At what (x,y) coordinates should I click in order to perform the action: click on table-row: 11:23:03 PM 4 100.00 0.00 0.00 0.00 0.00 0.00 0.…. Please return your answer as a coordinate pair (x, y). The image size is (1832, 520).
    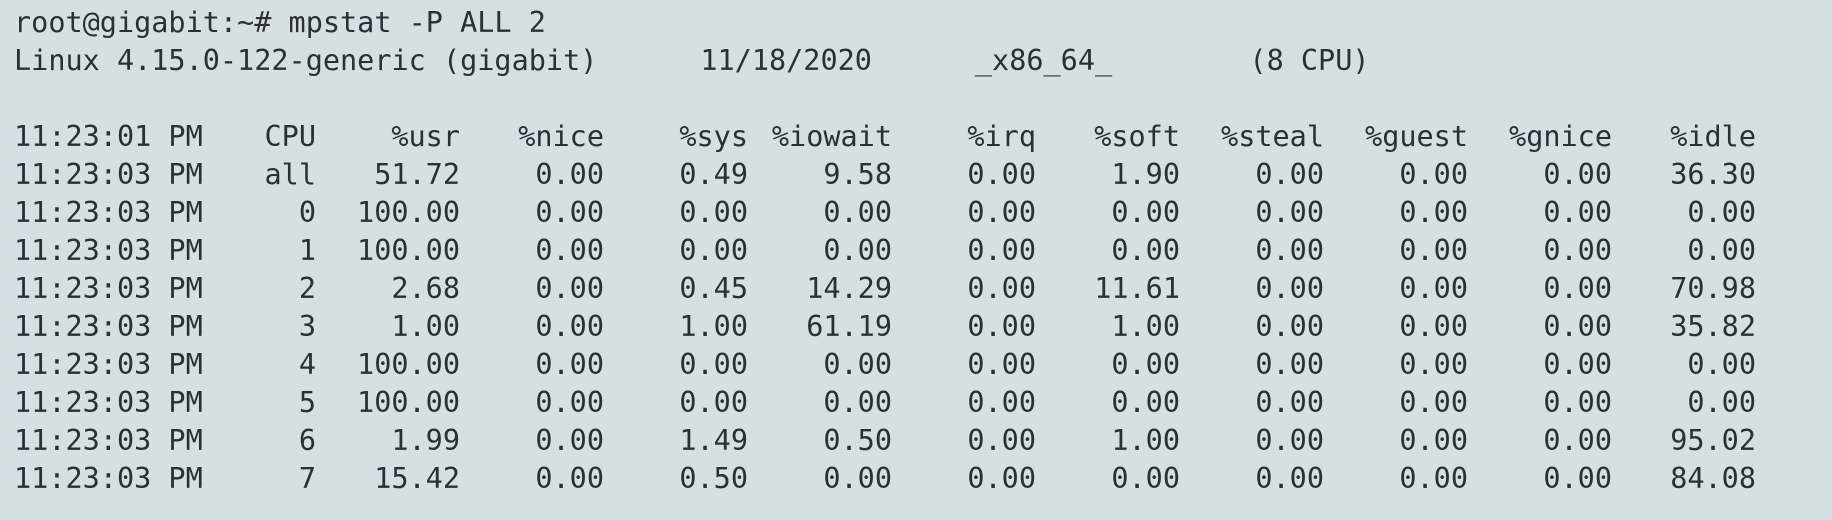
    Looking at the image, I should click on (923, 365).